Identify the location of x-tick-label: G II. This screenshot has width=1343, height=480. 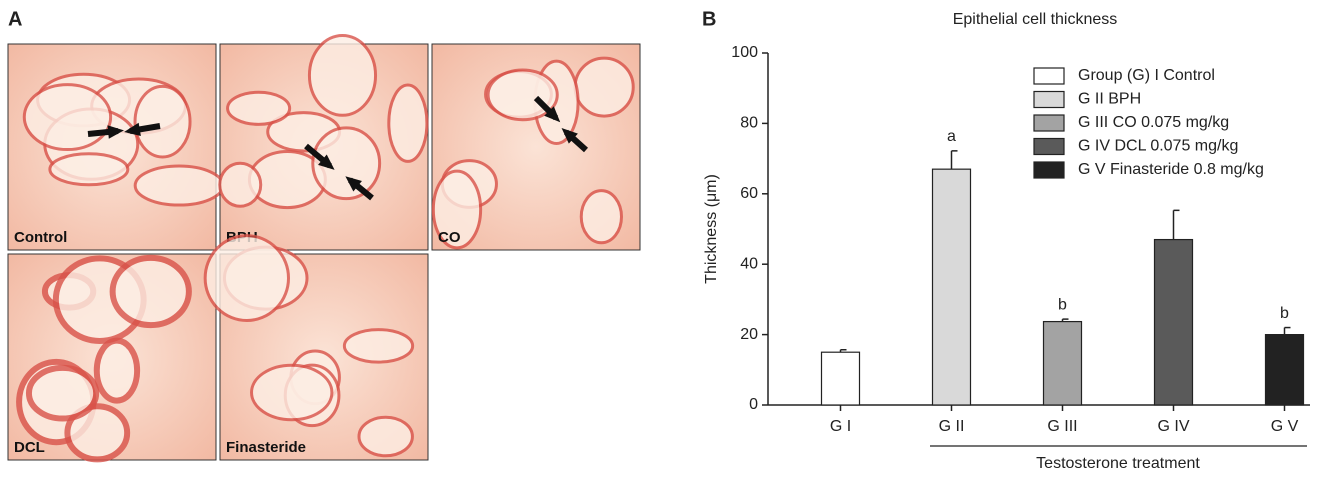
(952, 426).